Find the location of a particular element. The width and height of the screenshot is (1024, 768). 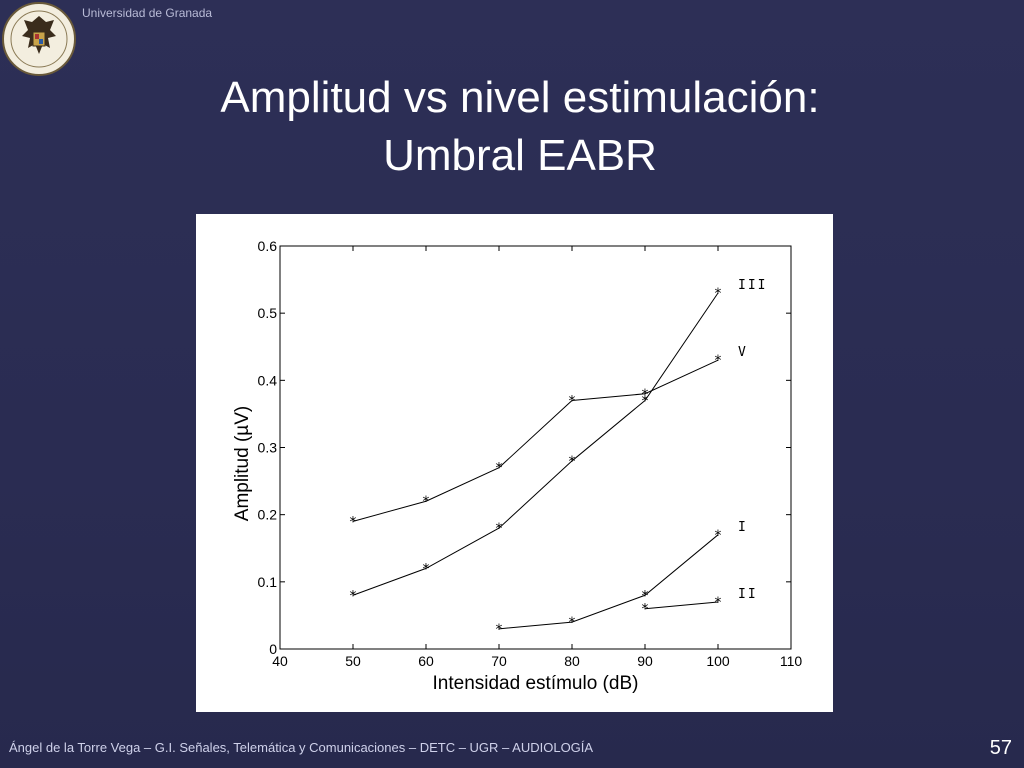

y-axis-label: Amplitud (µV) is located at coordinates (242, 463).